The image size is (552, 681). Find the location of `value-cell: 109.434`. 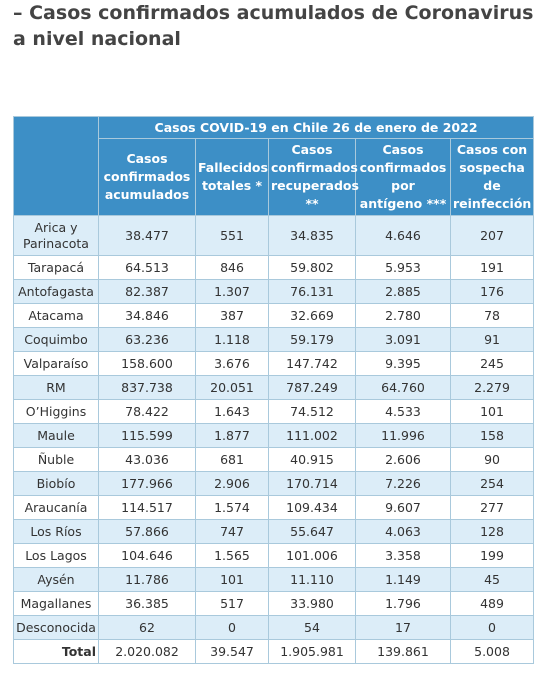

value-cell: 109.434 is located at coordinates (312, 507).